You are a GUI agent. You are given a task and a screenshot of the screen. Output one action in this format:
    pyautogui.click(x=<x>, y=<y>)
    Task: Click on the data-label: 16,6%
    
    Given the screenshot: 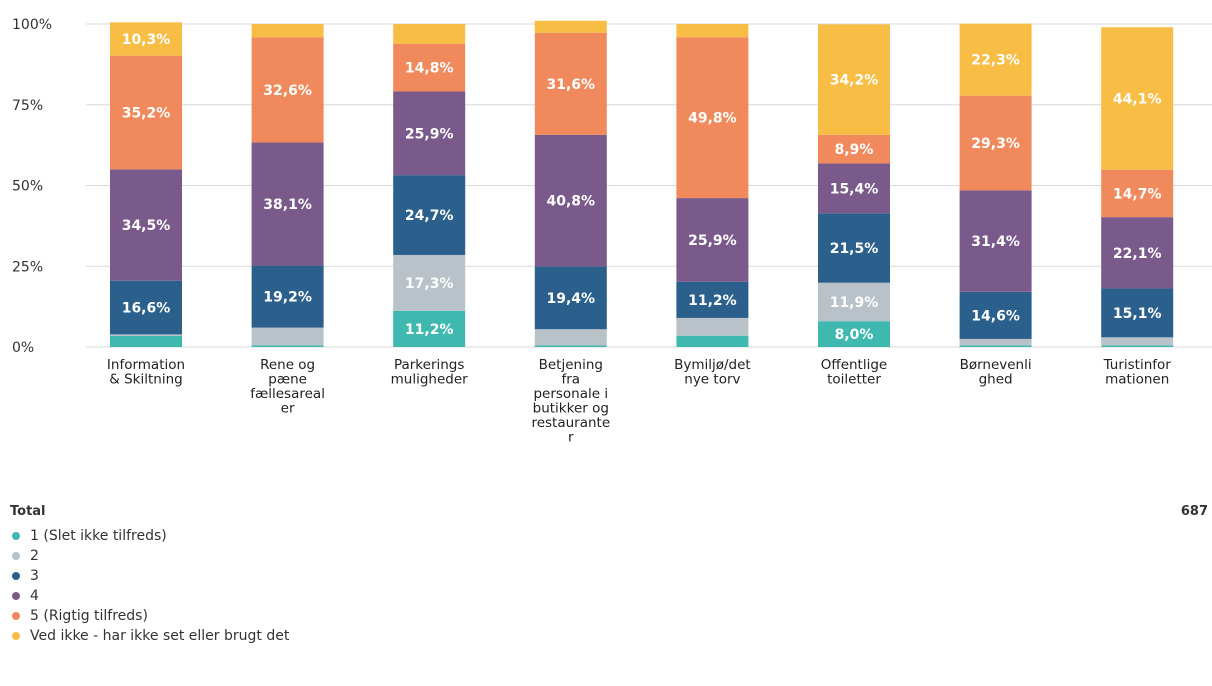 What is the action you would take?
    pyautogui.click(x=146, y=309)
    